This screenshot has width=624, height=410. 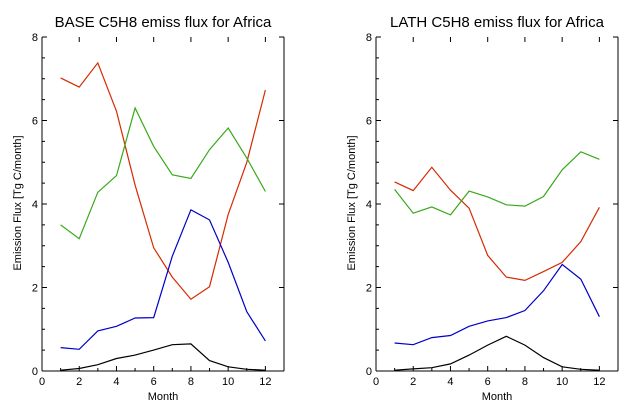 I want to click on left-blue-series-line, so click(x=163, y=279).